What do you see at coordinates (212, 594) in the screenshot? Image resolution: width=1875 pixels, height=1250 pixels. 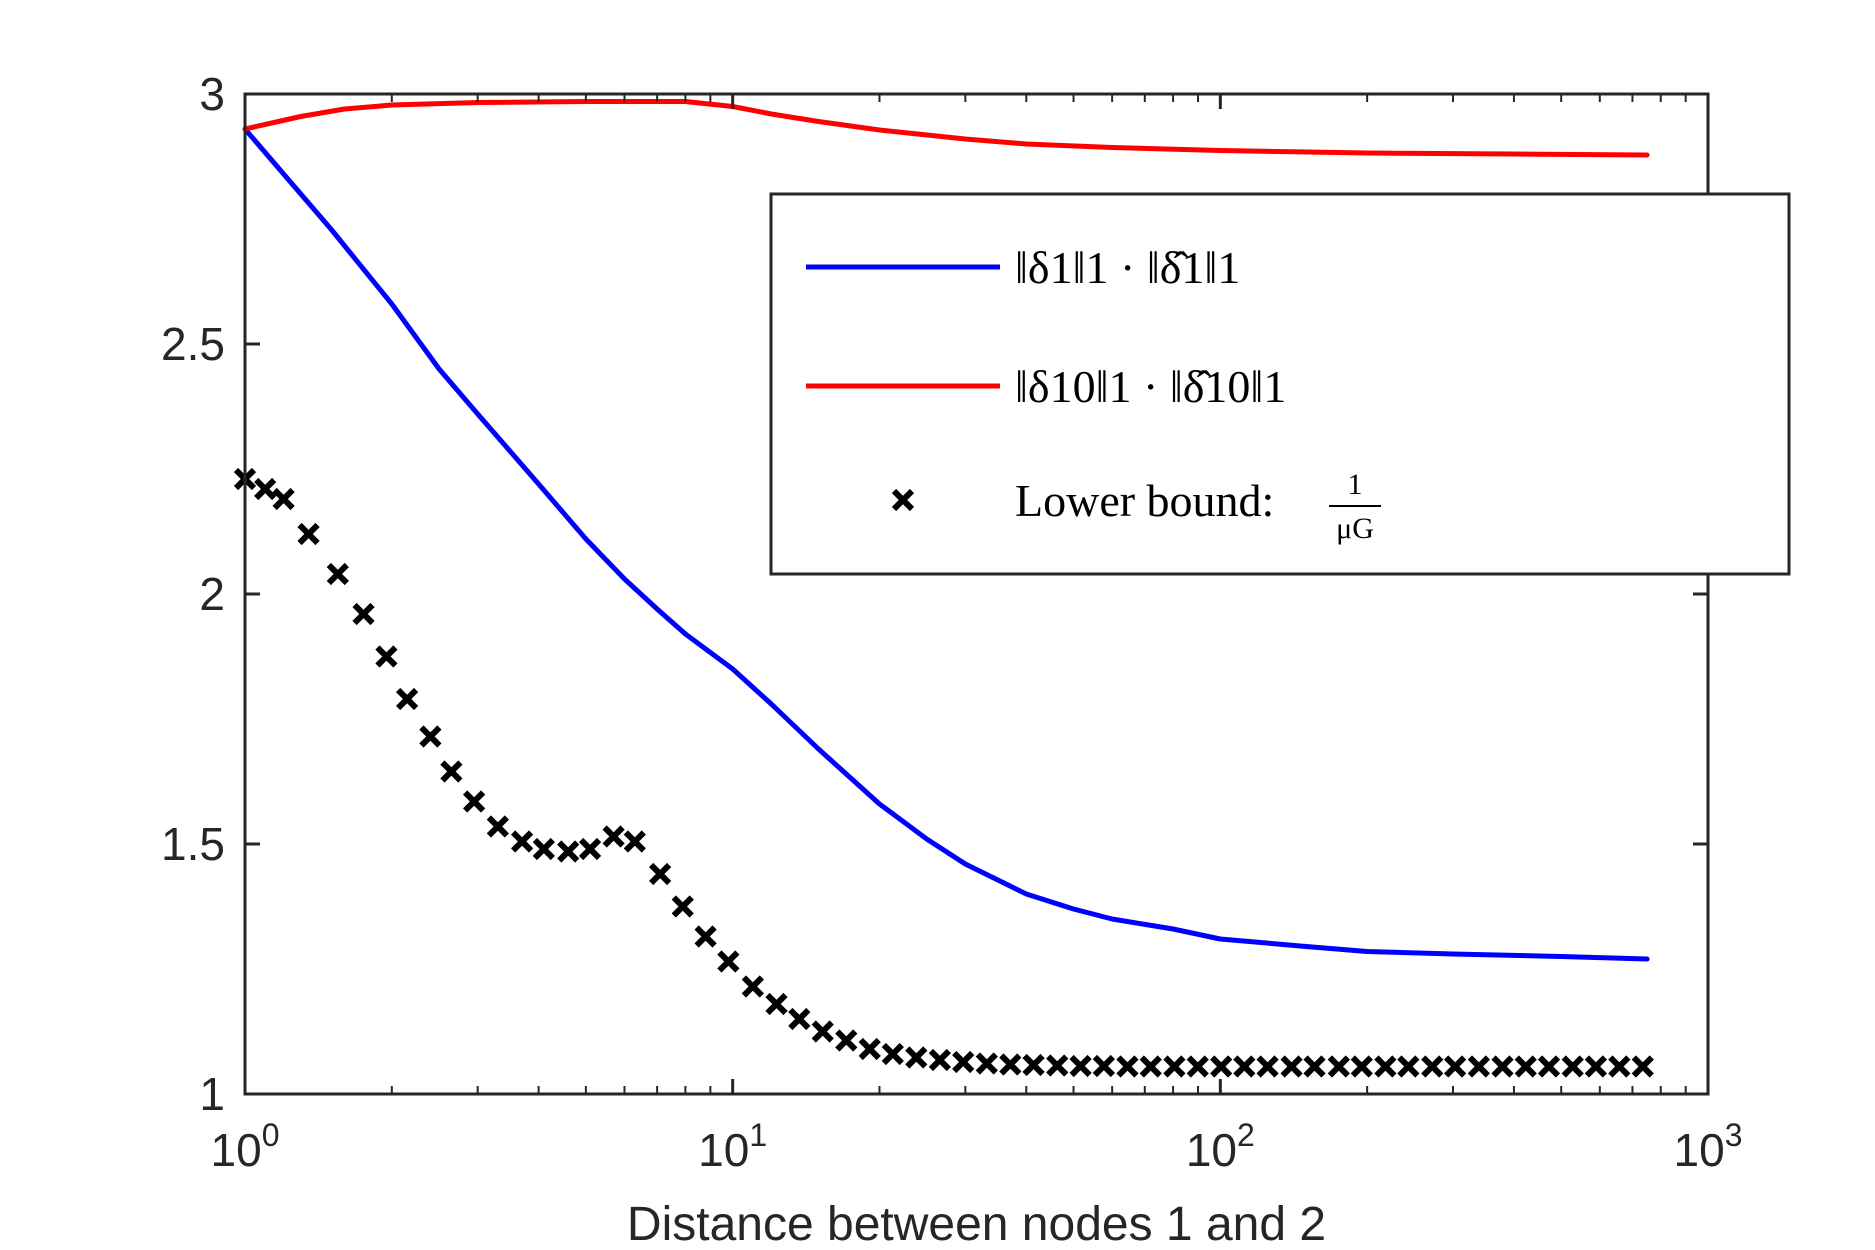 I see `y-tick-label: 2` at bounding box center [212, 594].